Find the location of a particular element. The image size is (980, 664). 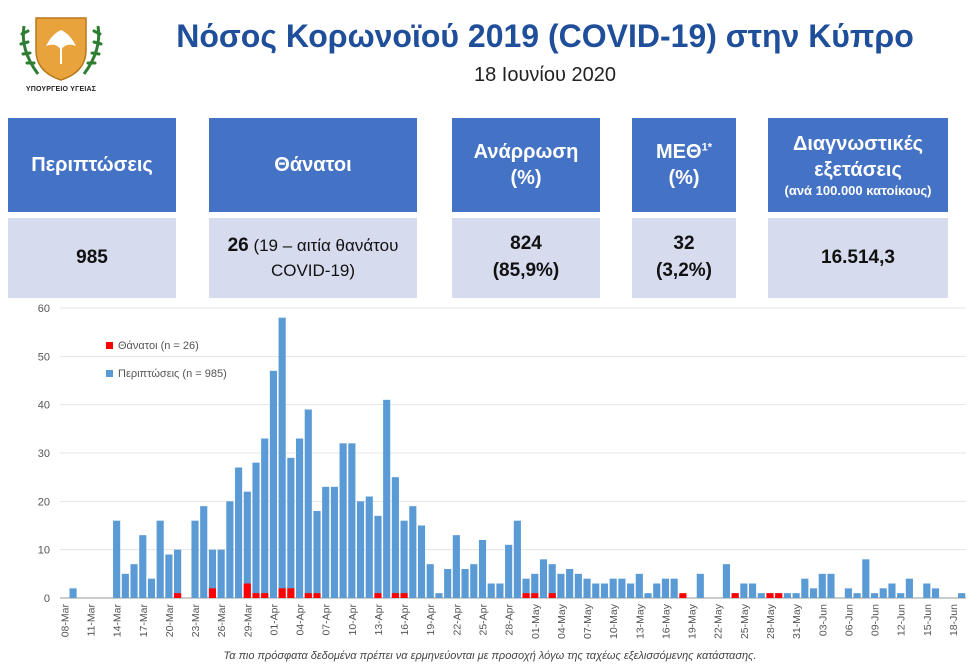

x-tick-label: 15-Jun is located at coordinates (928, 620).